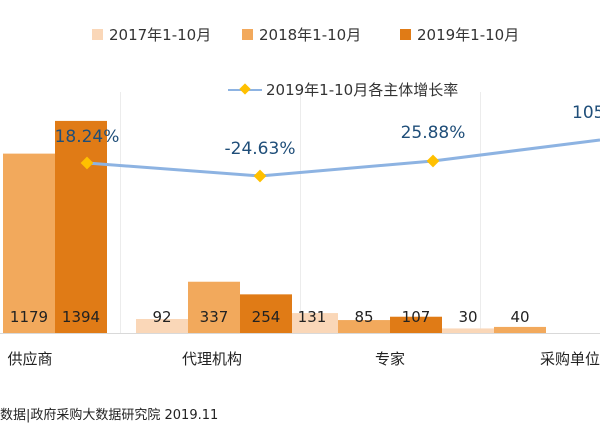  Describe the element at coordinates (519, 317) in the screenshot. I see `bar-label-1-3: 40` at that location.